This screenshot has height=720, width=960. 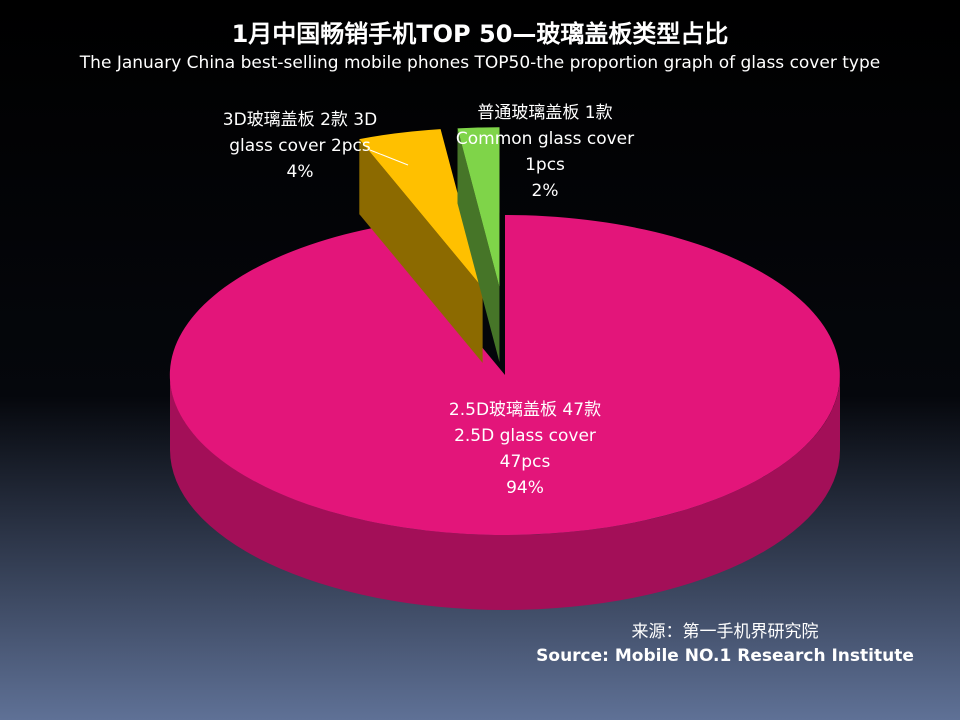 What do you see at coordinates (544, 113) in the screenshot?
I see `slice-label: 普通玻璃盖板 1款` at bounding box center [544, 113].